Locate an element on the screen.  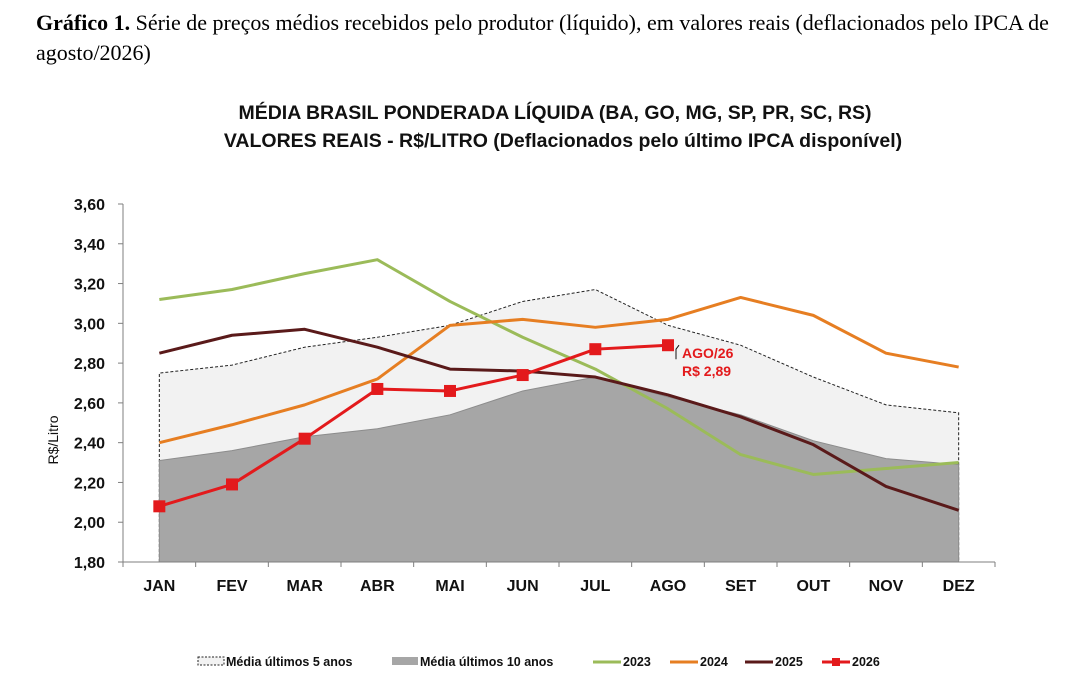
x-tick-label: OUT is located at coordinates (813, 586).